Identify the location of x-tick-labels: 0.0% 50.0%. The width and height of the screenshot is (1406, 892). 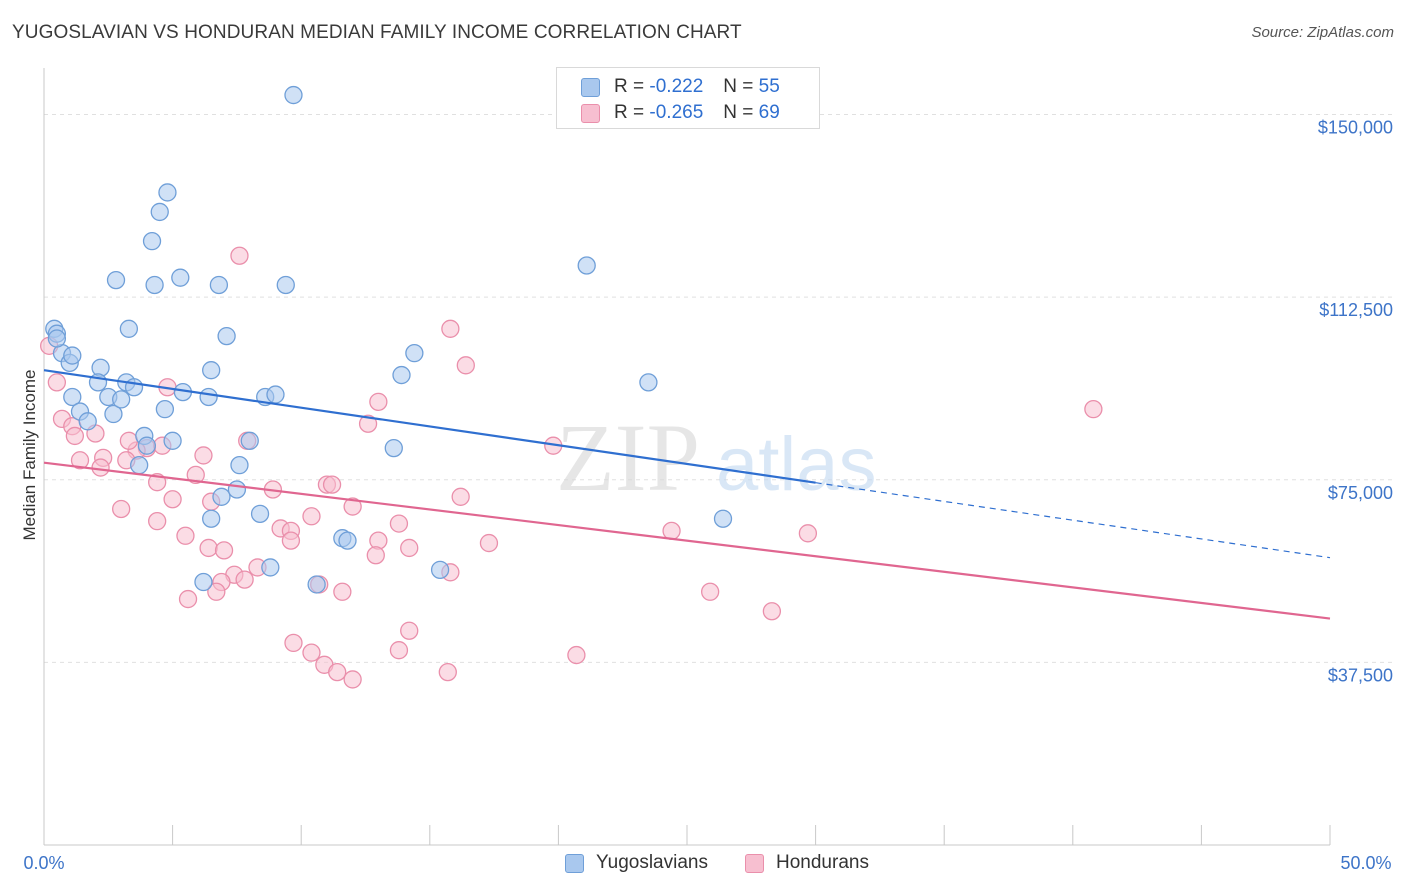
(707, 863).